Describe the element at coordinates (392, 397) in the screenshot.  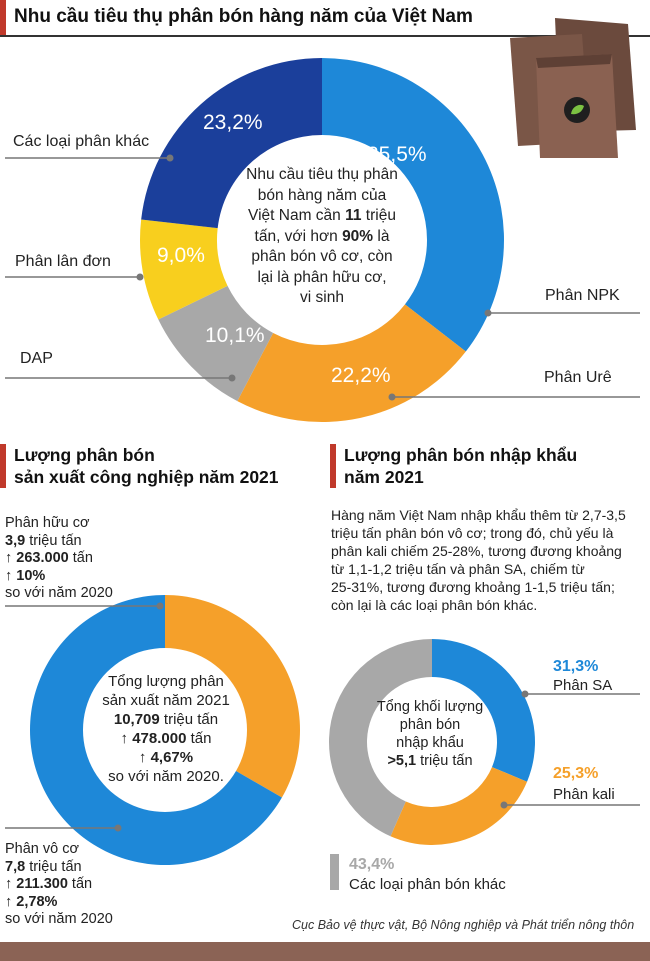
I see `leader-ure-dot` at that location.